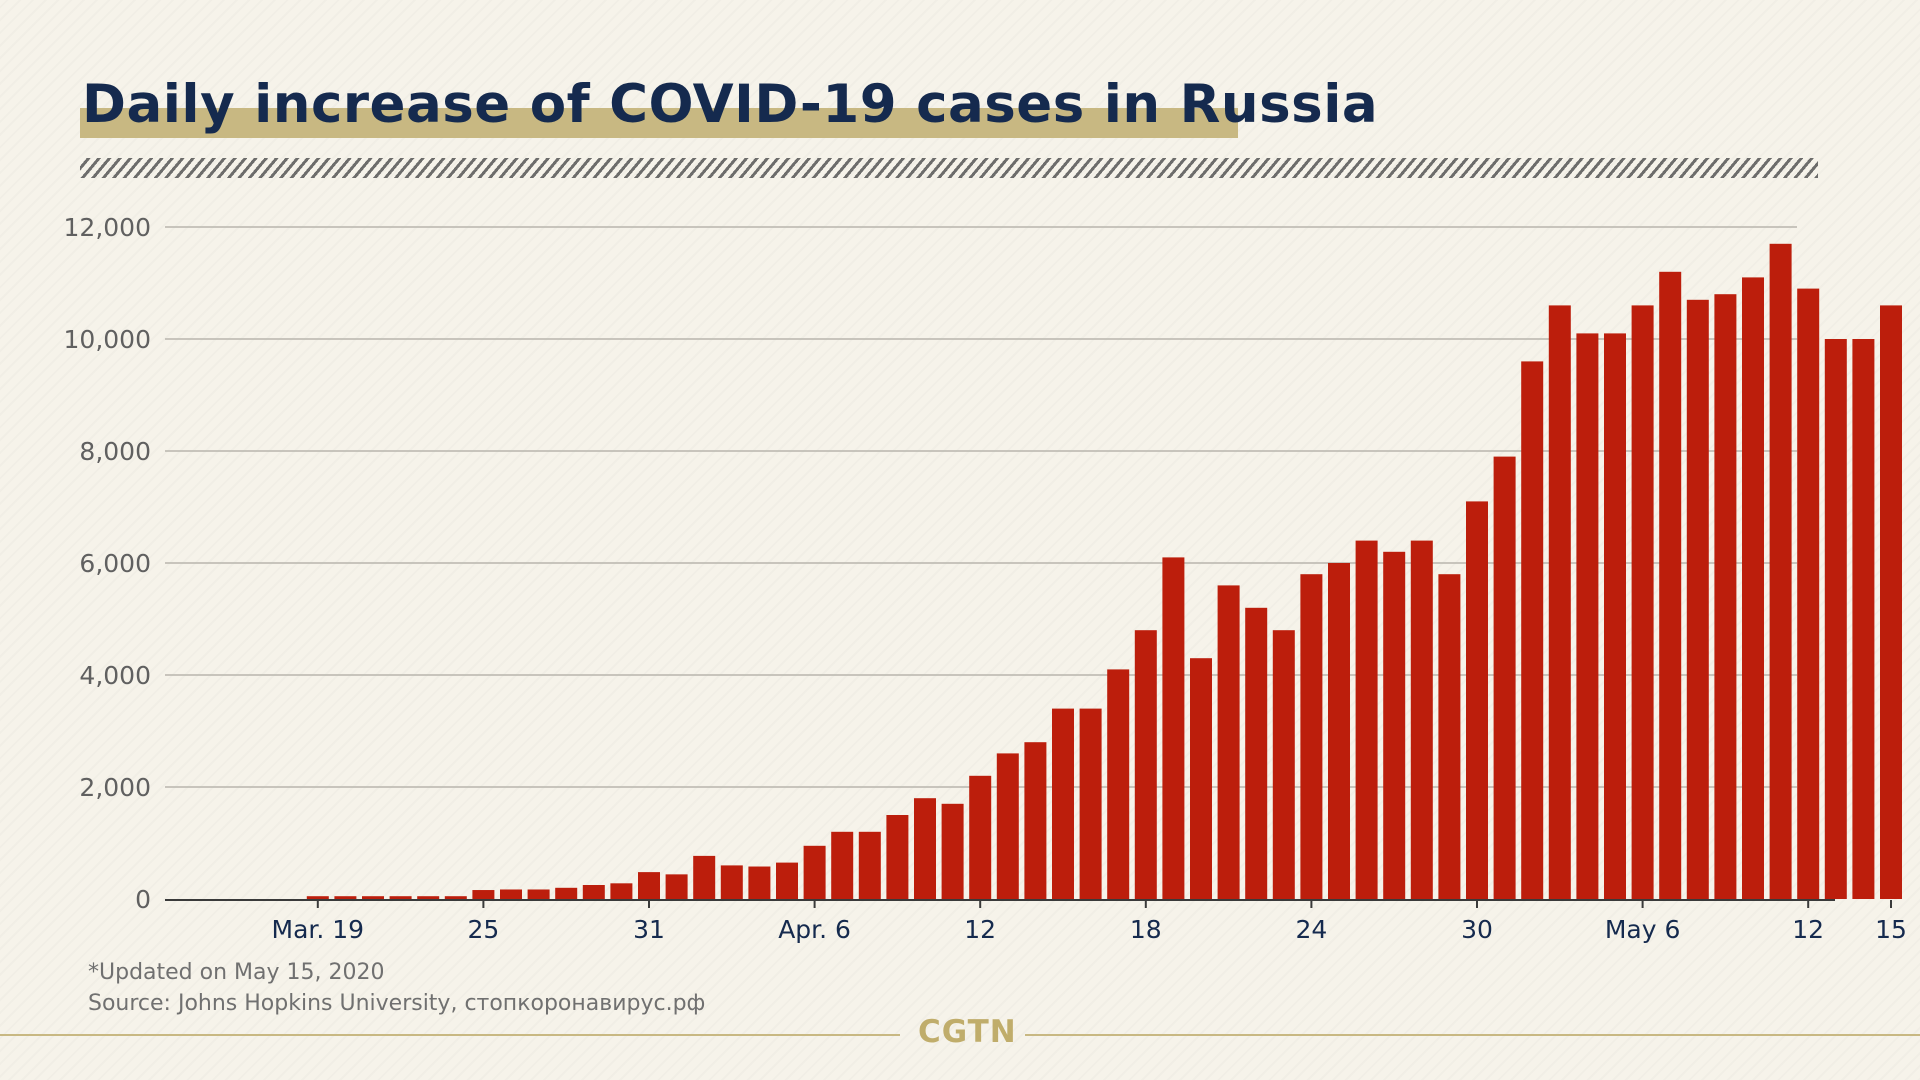 This screenshot has height=1080, width=1920. Describe the element at coordinates (455, 897) in the screenshot. I see `bar: Mar 24: 50` at that location.